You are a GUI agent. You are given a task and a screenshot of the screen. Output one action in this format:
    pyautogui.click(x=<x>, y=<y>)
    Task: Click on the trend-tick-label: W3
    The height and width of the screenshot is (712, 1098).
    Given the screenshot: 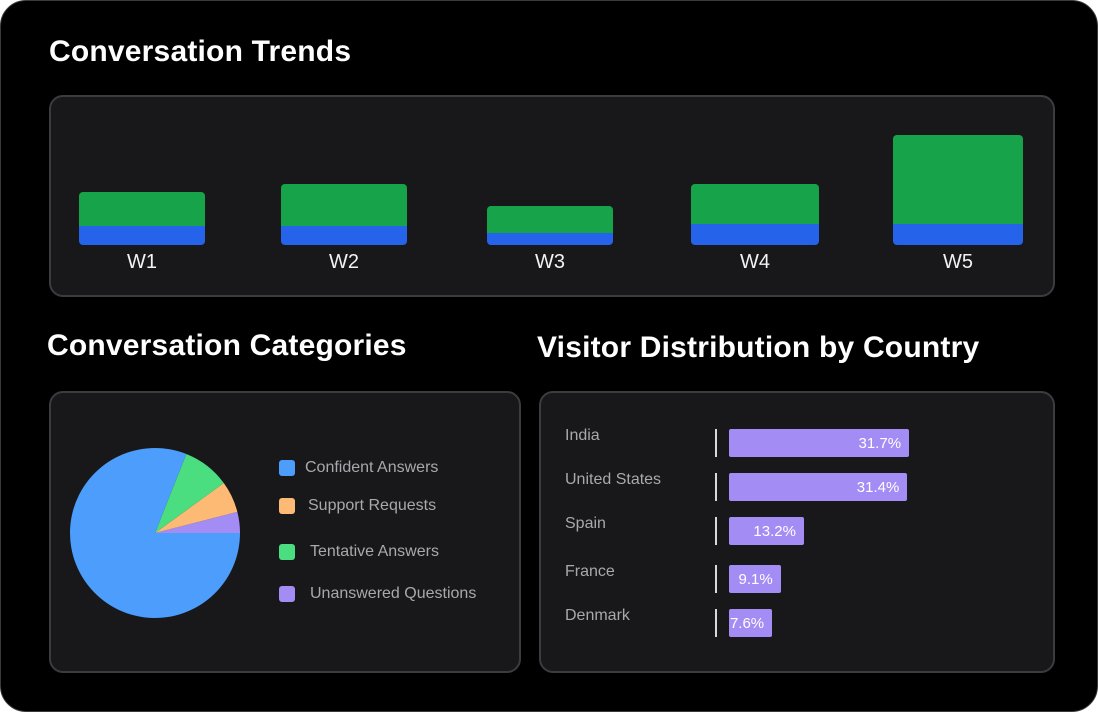 What is the action you would take?
    pyautogui.click(x=550, y=262)
    